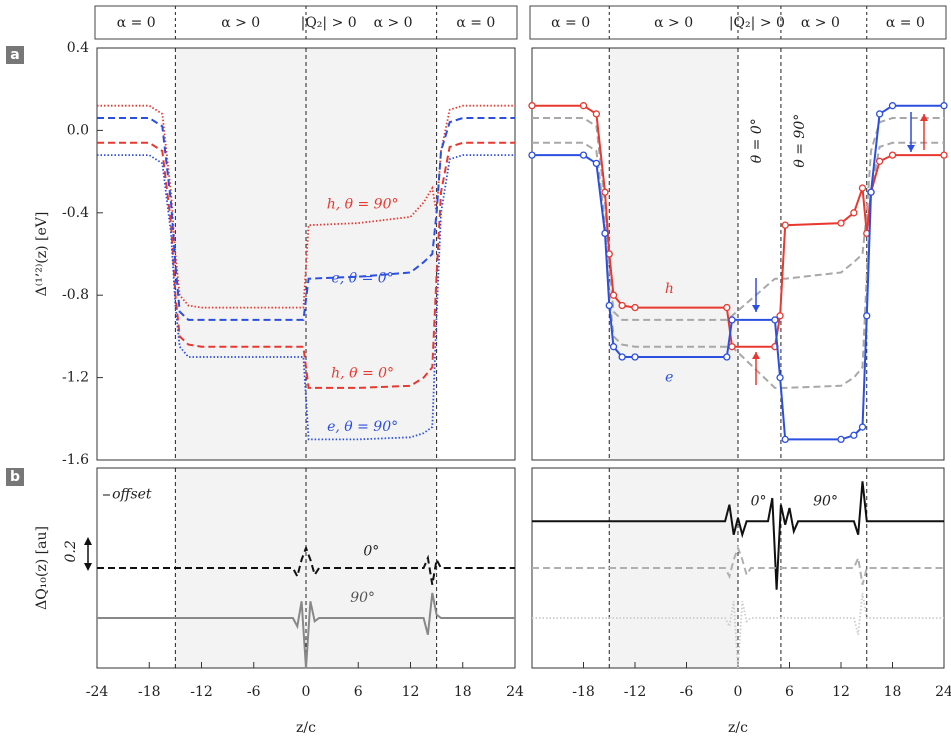  What do you see at coordinates (669, 378) in the screenshot?
I see `annotation: e` at bounding box center [669, 378].